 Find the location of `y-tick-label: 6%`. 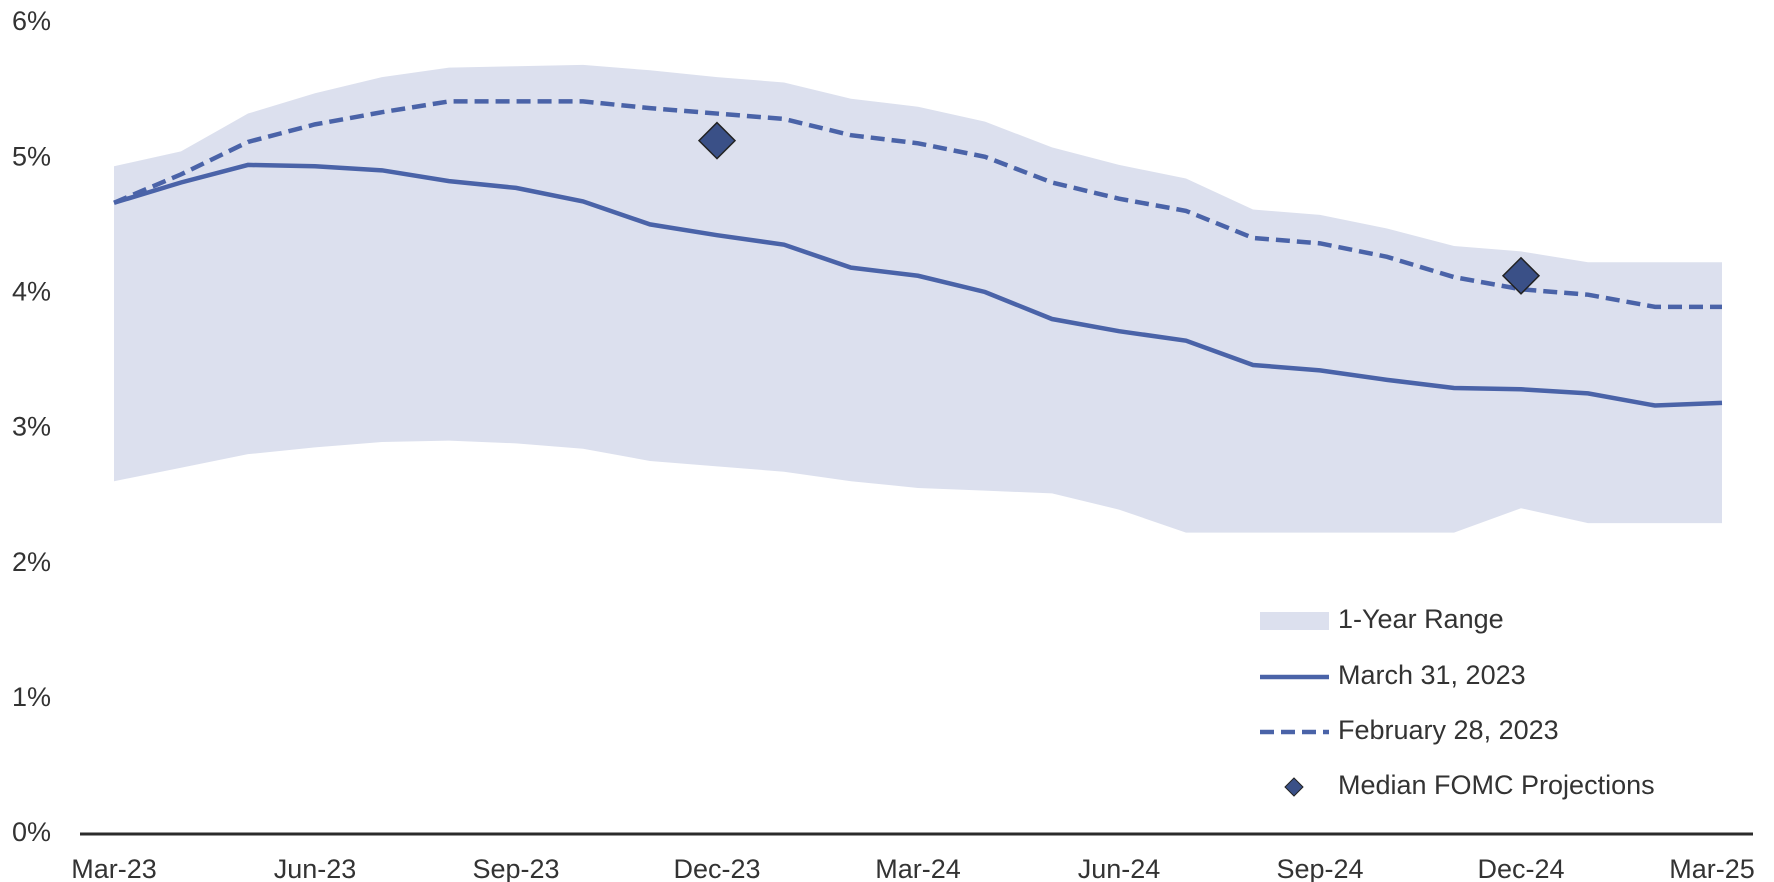

y-tick-label: 6% is located at coordinates (31, 21).